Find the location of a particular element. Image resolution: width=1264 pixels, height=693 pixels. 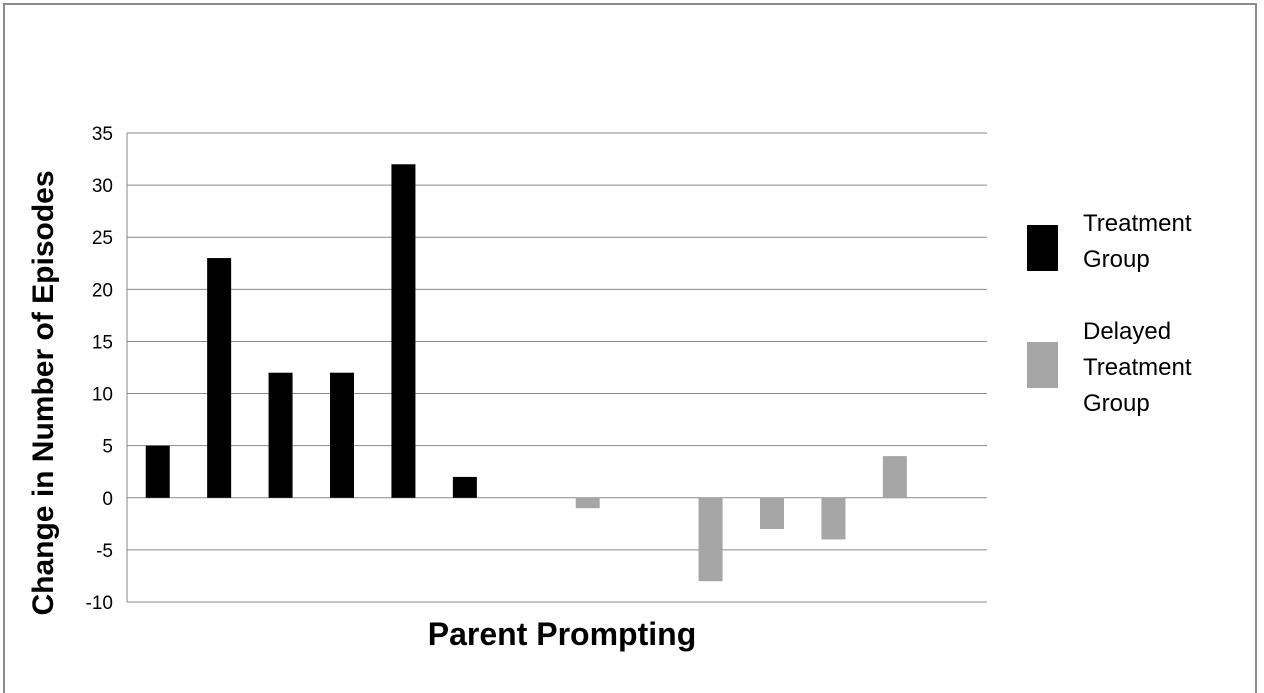

legend-delayed-treatment-swatch is located at coordinates (1042, 365).